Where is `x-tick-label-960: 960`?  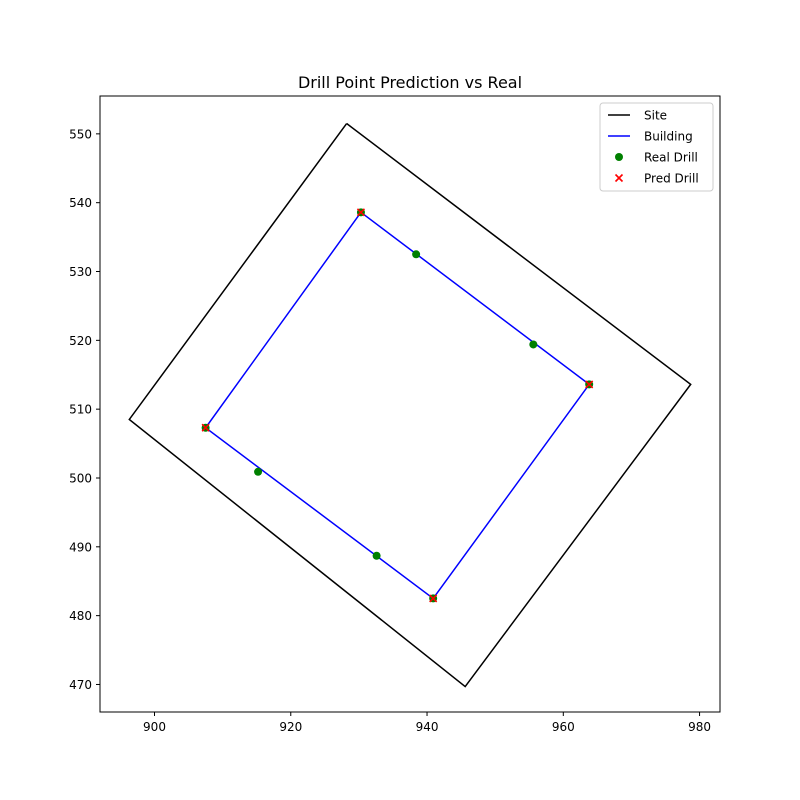 x-tick-label-960: 960 is located at coordinates (563, 727).